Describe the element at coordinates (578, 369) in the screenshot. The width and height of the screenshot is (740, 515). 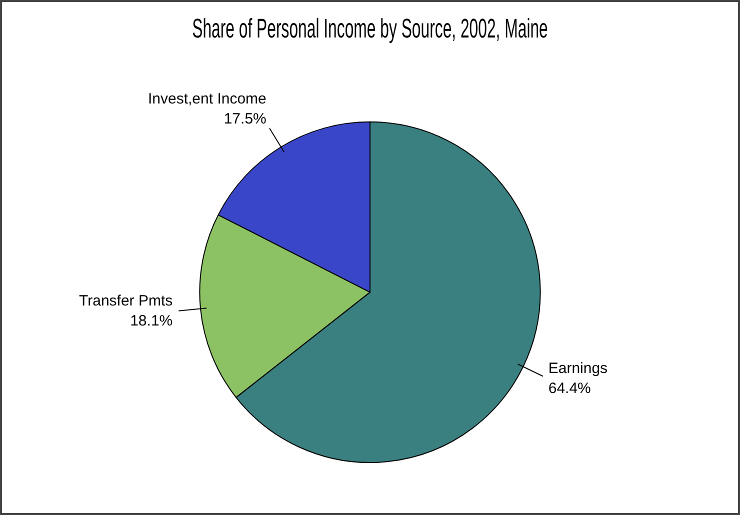
I see `slice-label: Earnings` at that location.